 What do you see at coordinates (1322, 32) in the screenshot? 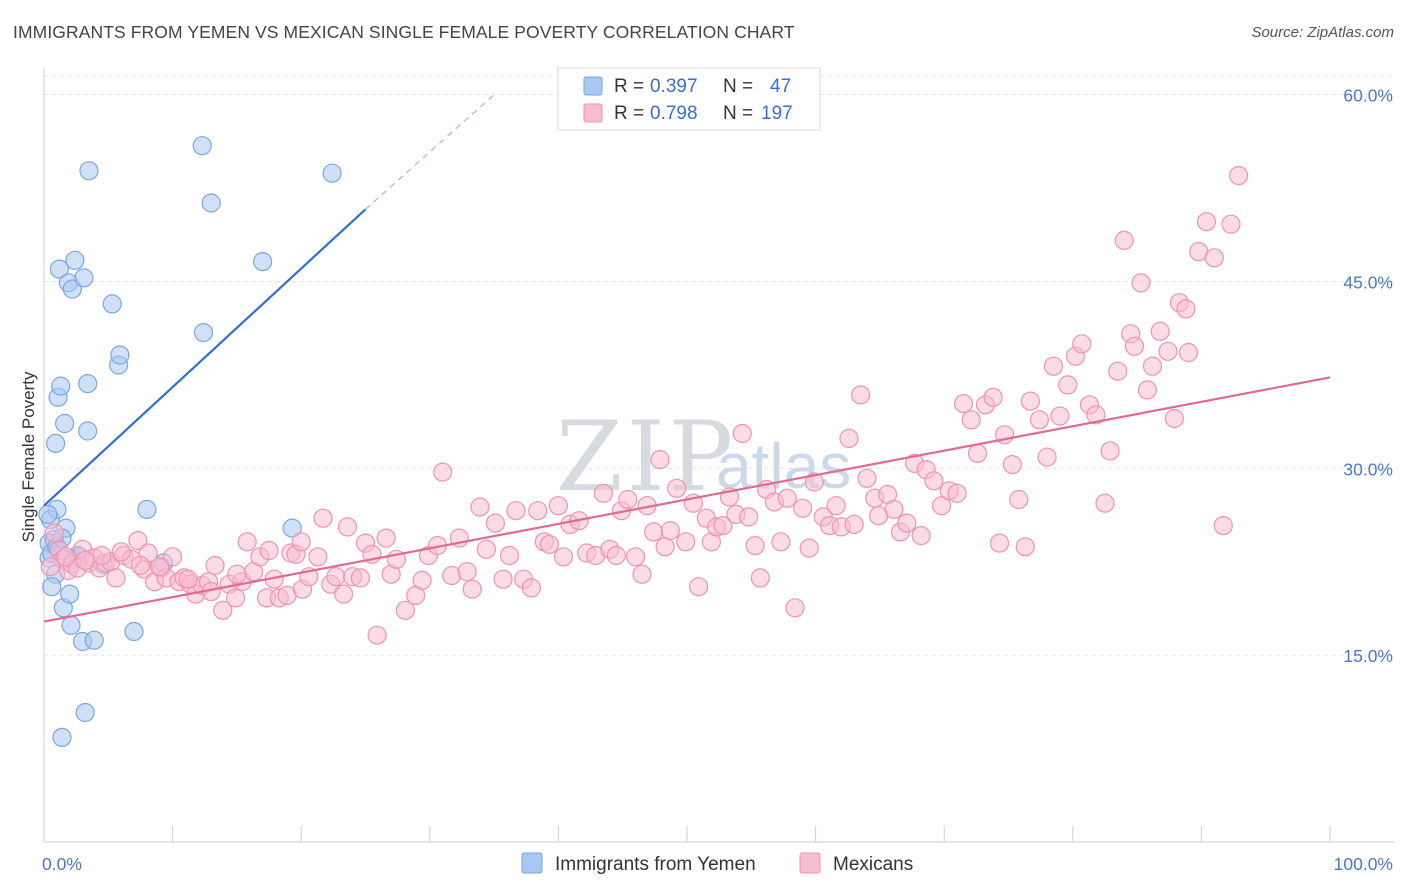
I see `source-label: Source: ZipAtlas.com` at bounding box center [1322, 32].